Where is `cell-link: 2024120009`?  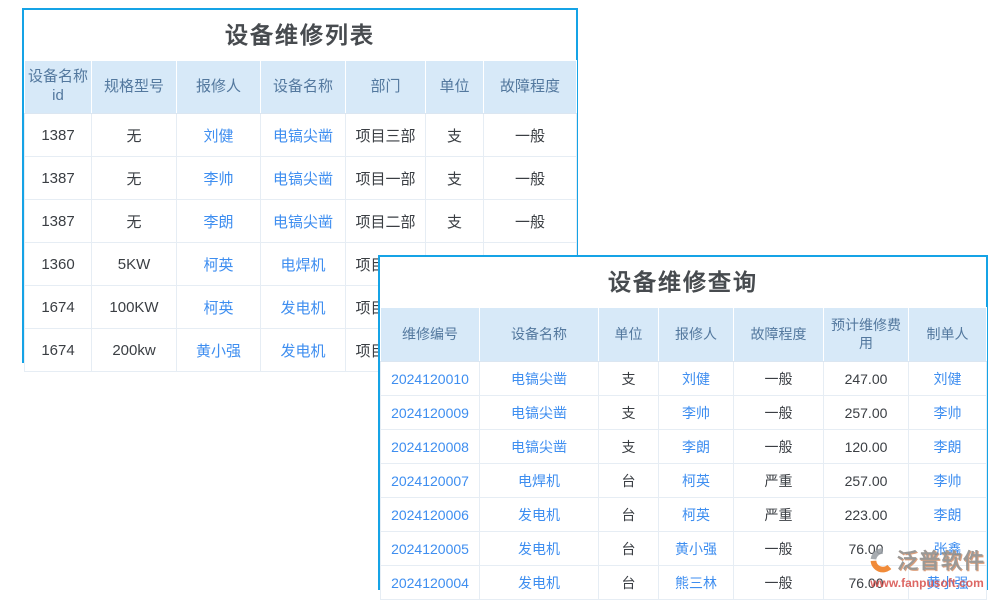
cell-link: 2024120009 is located at coordinates (430, 412).